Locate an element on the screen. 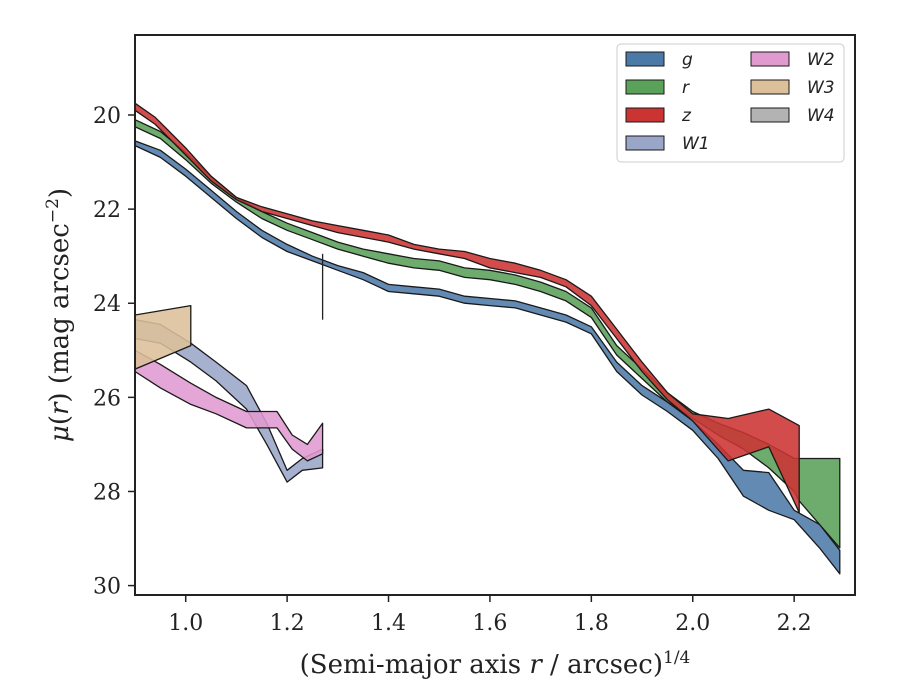 This screenshot has width=900, height=700. legend-swatch-W2 is located at coordinates (770, 59).